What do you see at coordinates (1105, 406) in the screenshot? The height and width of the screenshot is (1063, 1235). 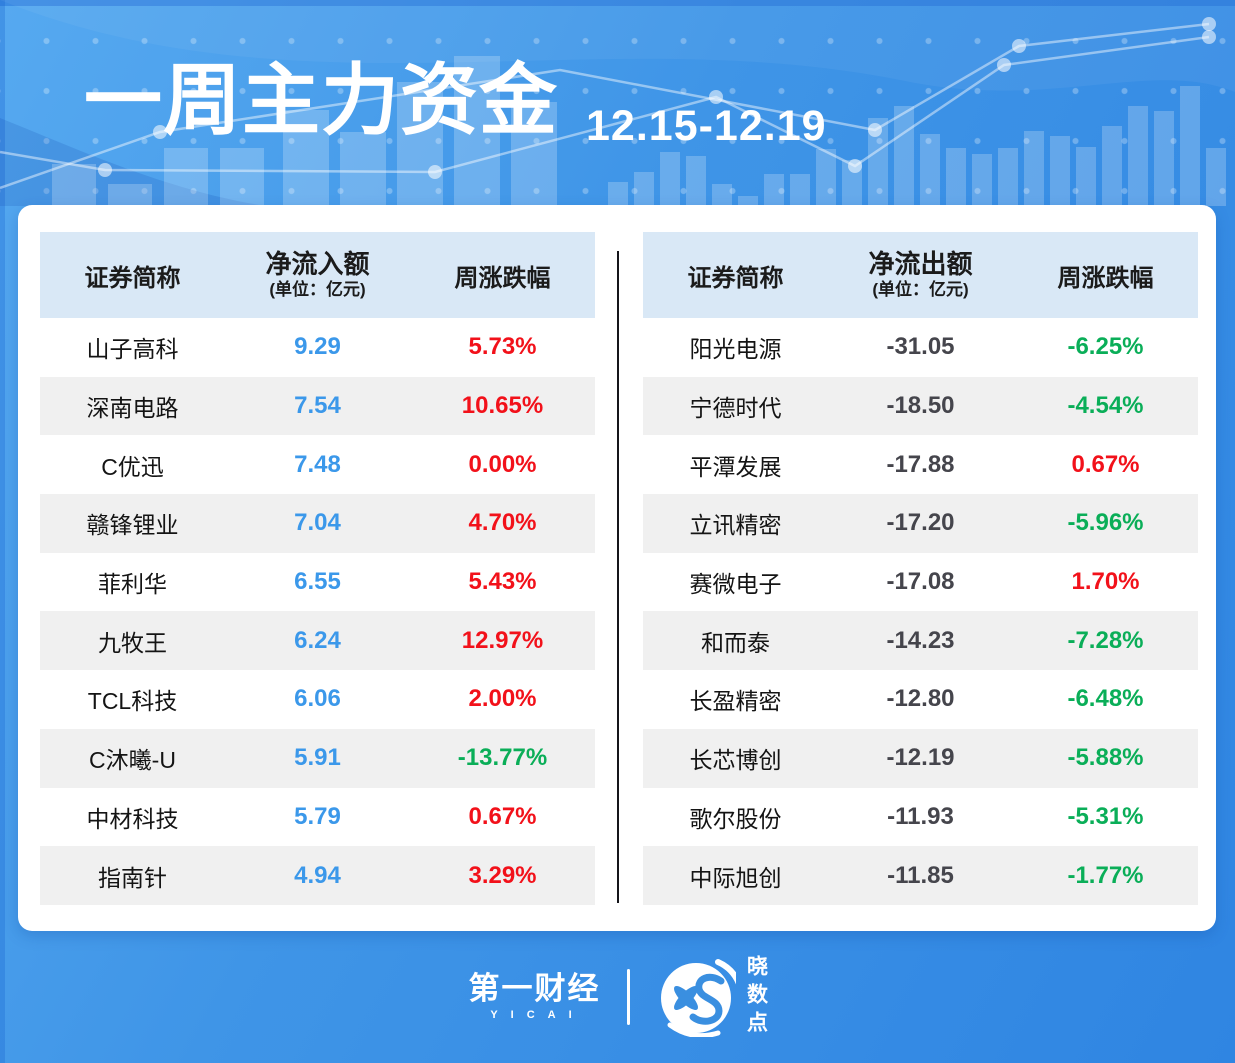 I see `change-value: -4.54%` at bounding box center [1105, 406].